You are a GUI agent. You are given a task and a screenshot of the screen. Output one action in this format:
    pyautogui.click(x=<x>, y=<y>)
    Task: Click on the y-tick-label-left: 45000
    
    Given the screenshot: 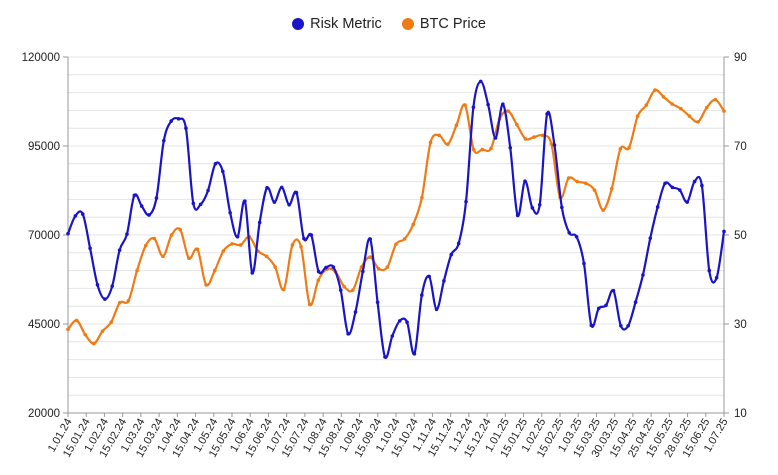 What is the action you would take?
    pyautogui.click(x=44, y=325)
    